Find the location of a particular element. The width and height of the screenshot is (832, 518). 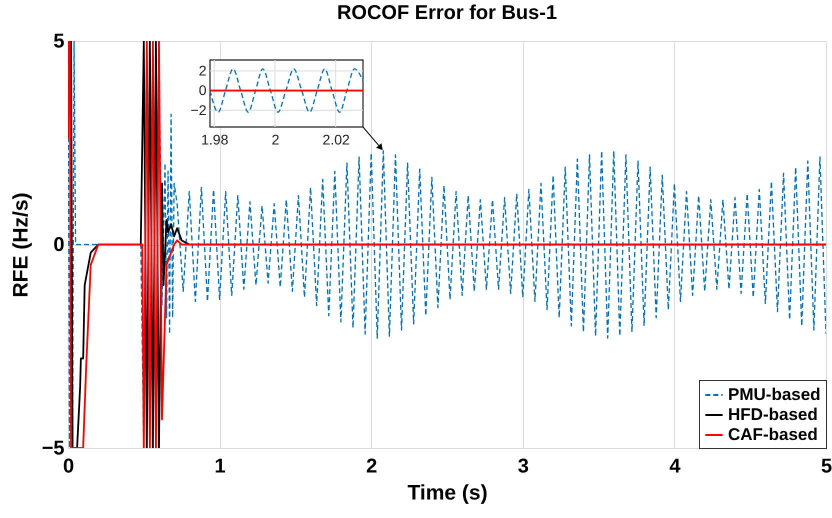

x-tick-label: 4 is located at coordinates (675, 467).